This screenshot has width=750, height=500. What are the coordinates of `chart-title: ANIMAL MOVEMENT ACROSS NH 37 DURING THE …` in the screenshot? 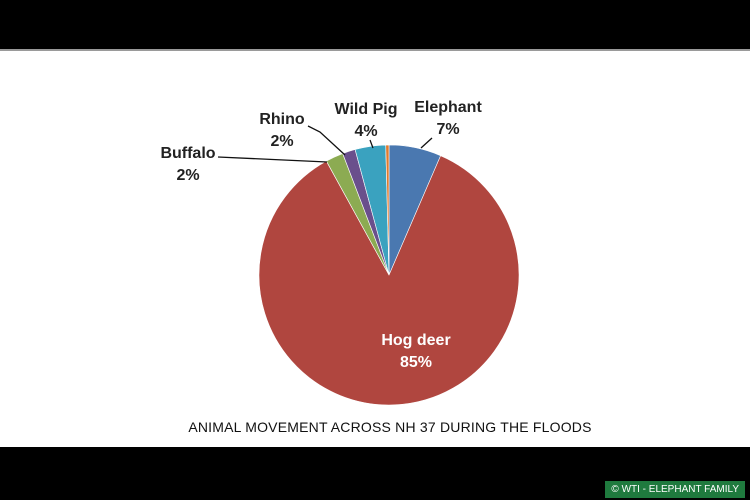 It's located at (390, 427).